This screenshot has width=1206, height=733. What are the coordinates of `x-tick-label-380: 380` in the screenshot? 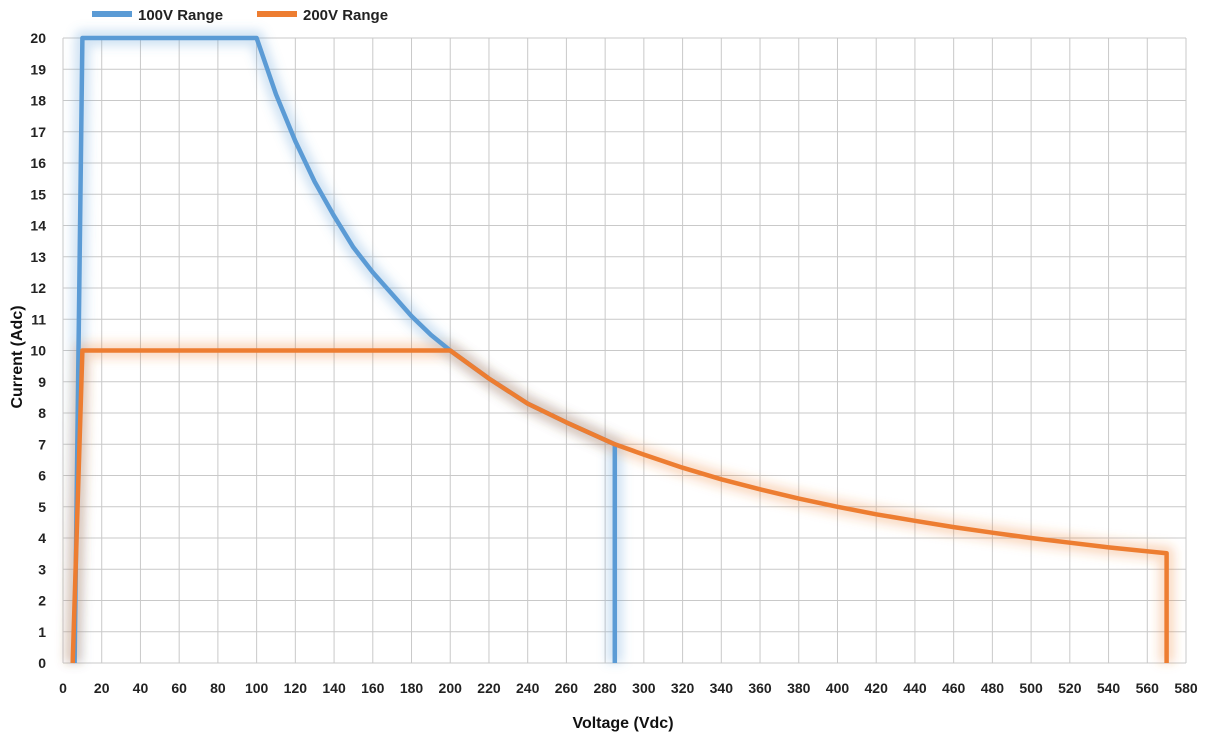 It's located at (799, 688).